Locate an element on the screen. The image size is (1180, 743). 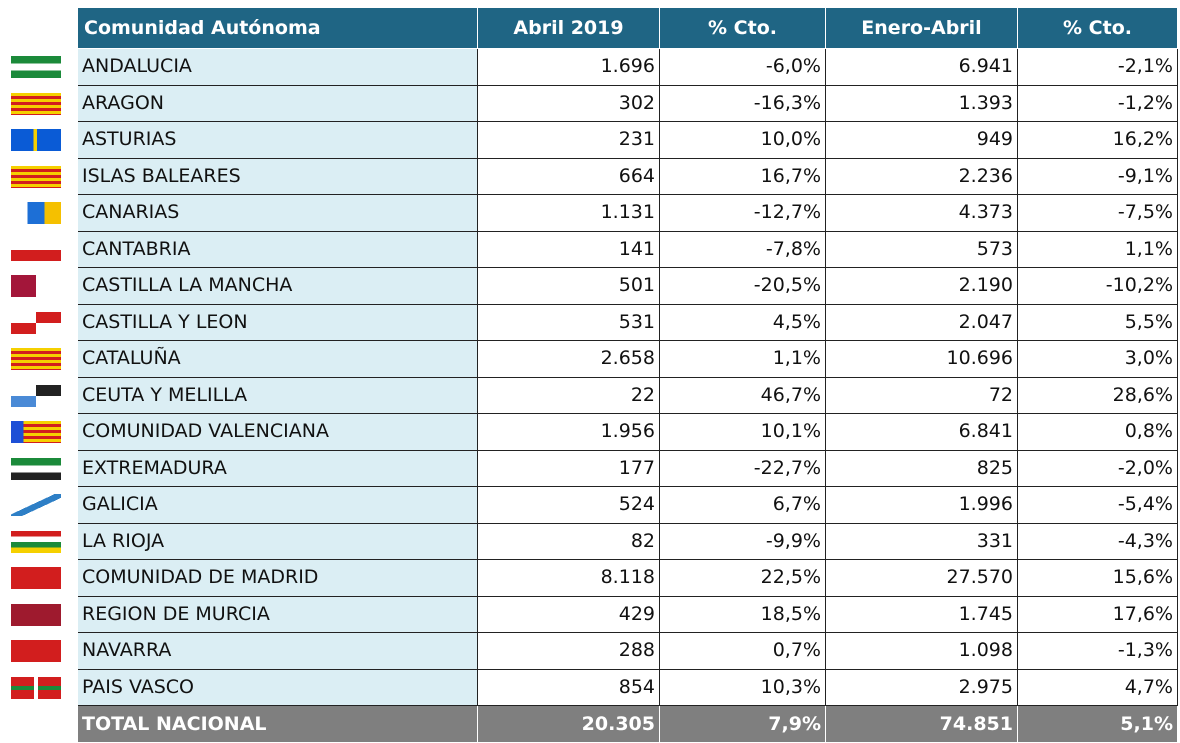
total-cell: 20.305 is located at coordinates (569, 724).